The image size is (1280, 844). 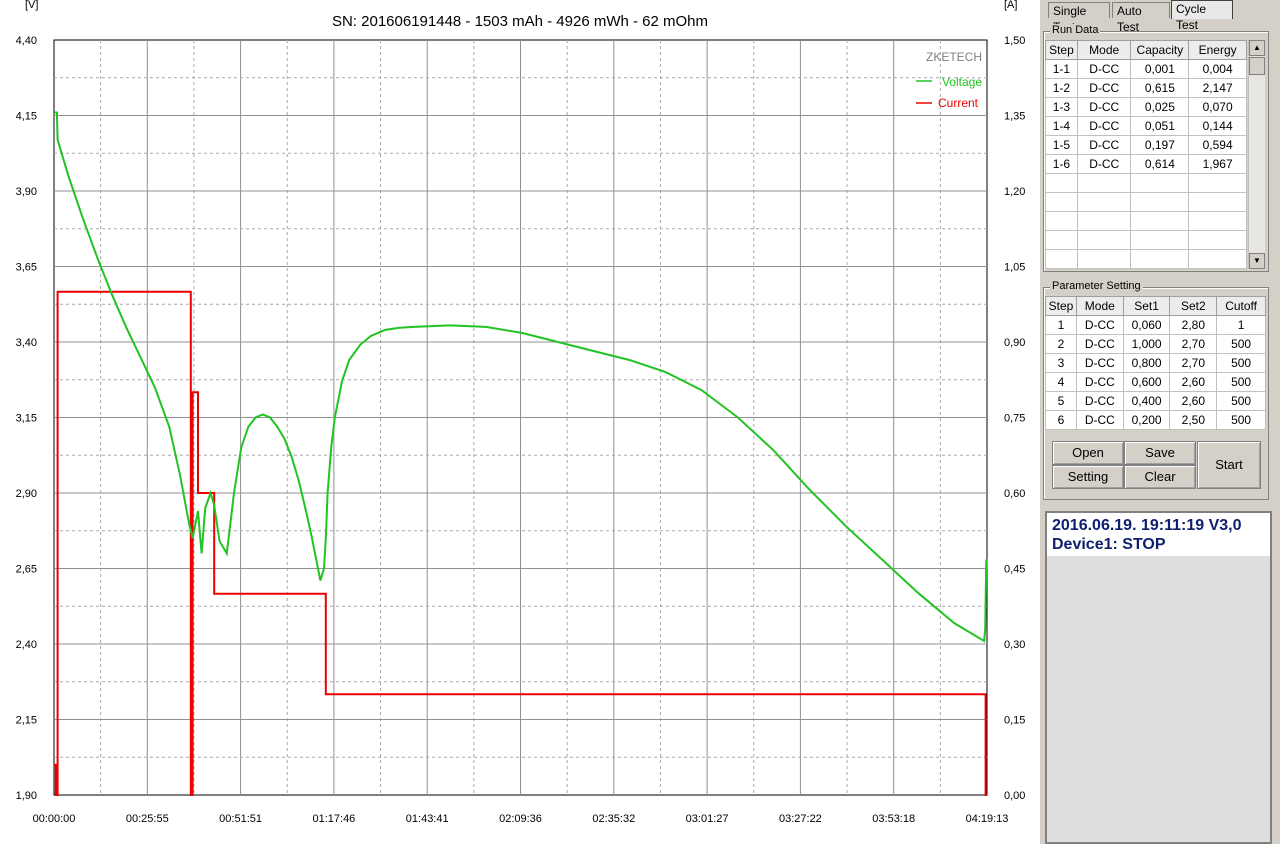 What do you see at coordinates (1146, 401) in the screenshot?
I see `parameter-cell: 0,400` at bounding box center [1146, 401].